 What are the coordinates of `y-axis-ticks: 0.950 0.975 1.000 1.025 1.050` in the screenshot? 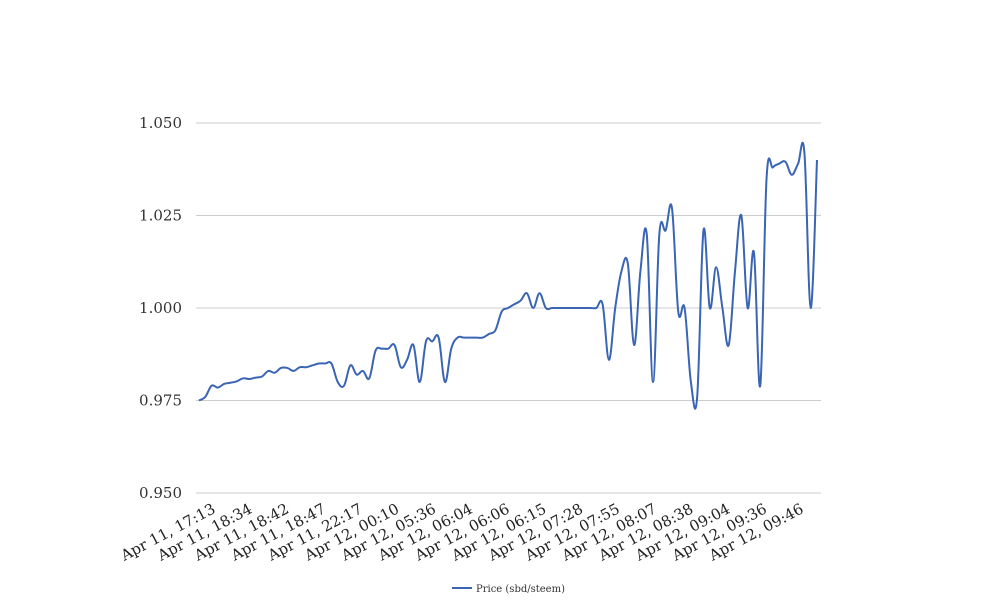 It's located at (160, 308).